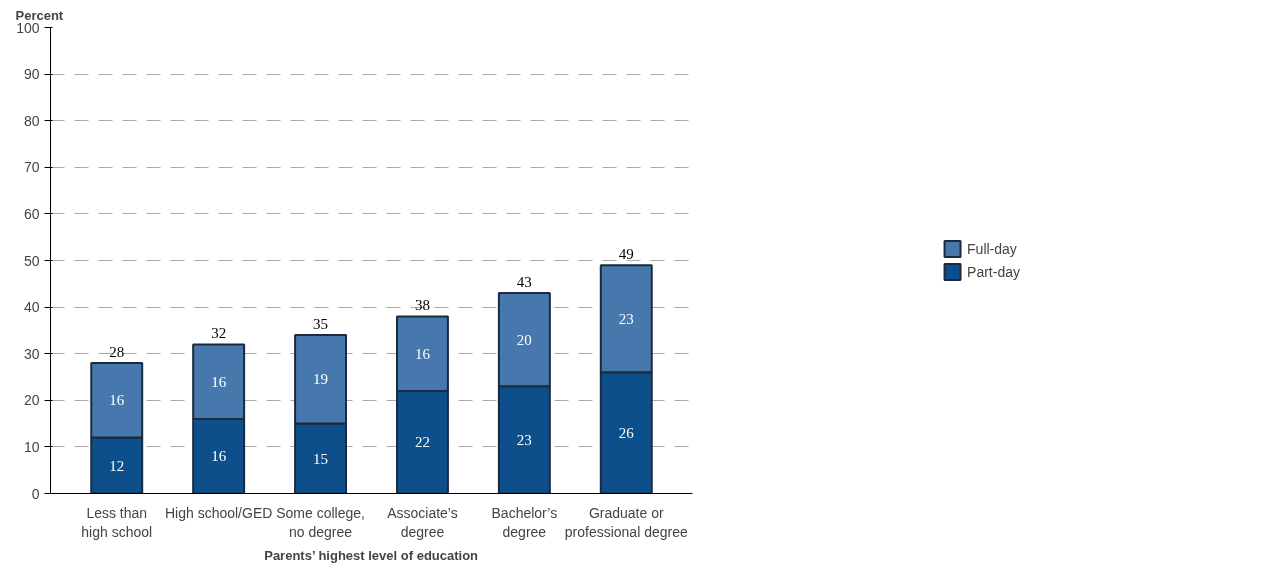 The height and width of the screenshot is (572, 1275). What do you see at coordinates (992, 248) in the screenshot?
I see `legend-label: Full-day` at bounding box center [992, 248].